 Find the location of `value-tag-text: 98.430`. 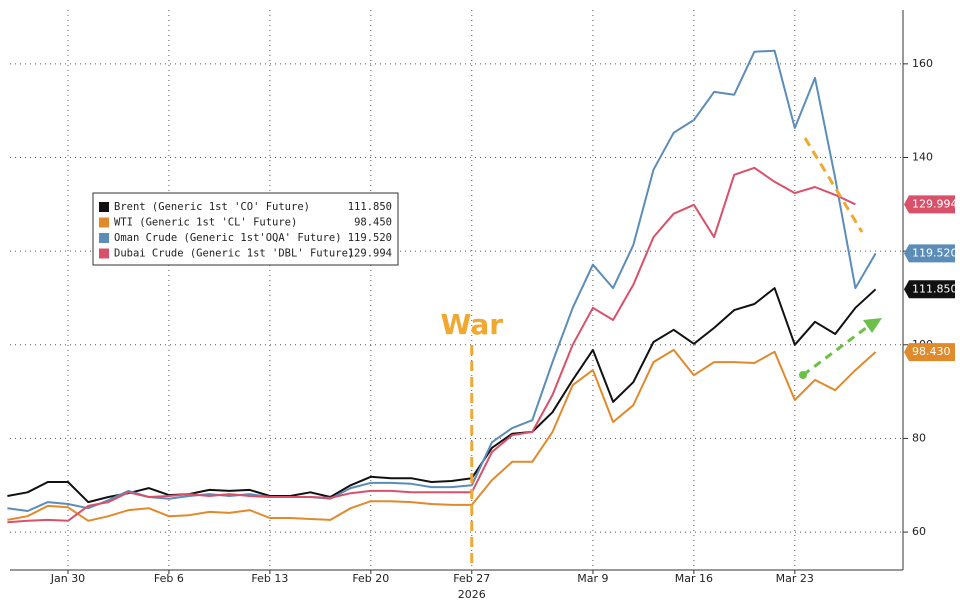

value-tag-text: 98.430 is located at coordinates (931, 351).